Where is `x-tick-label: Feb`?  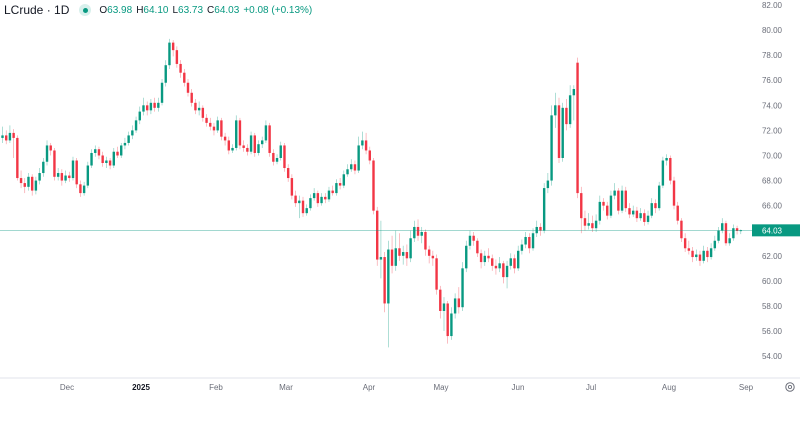 x-tick-label: Feb is located at coordinates (216, 387).